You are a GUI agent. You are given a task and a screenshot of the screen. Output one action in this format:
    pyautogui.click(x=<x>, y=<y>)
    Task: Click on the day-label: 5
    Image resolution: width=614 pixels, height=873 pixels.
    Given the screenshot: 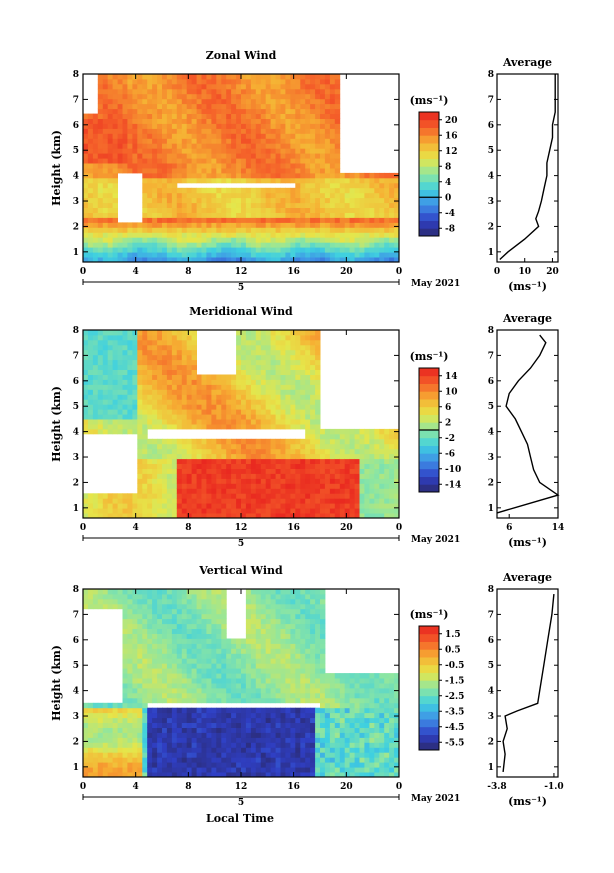 What is the action you would take?
    pyautogui.click(x=241, y=288)
    